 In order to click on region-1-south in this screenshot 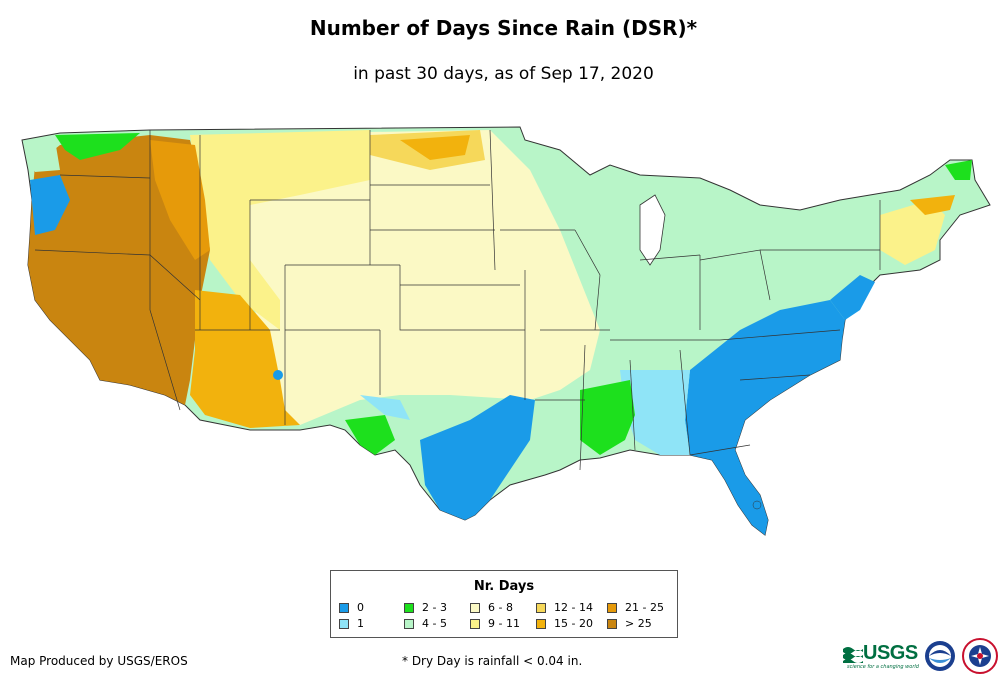, I will do `click(655, 412)`.